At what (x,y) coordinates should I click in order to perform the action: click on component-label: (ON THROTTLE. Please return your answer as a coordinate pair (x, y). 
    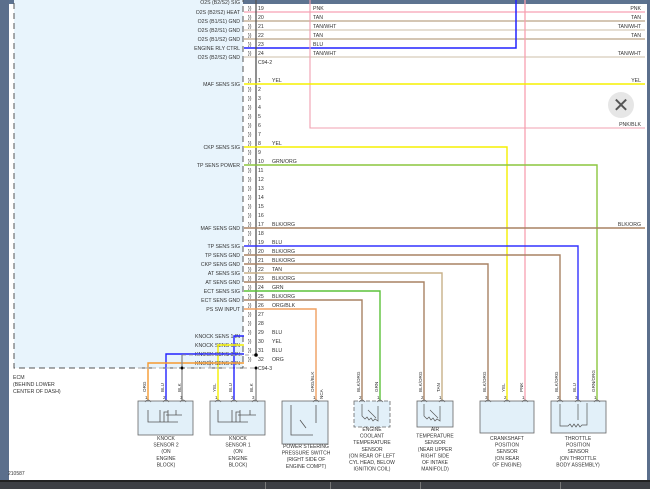
    Looking at the image, I should click on (579, 459).